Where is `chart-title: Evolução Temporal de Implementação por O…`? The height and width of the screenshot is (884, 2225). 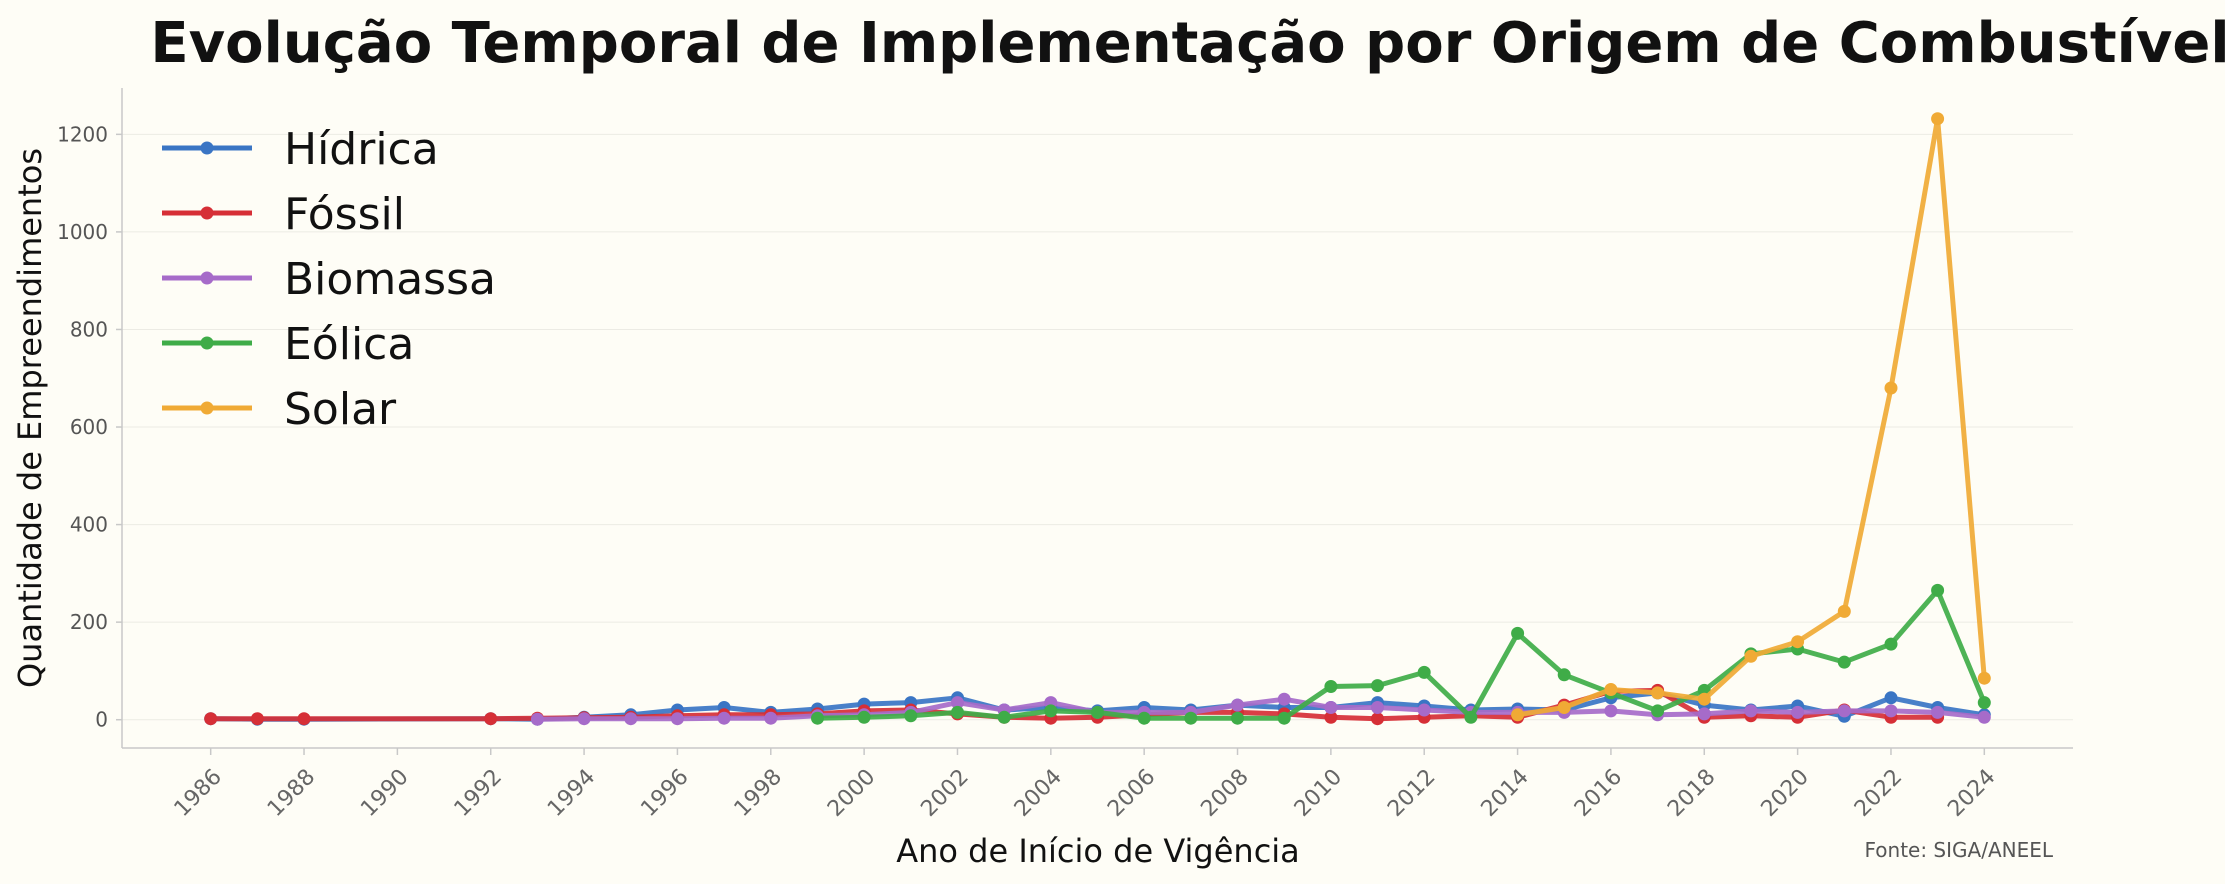
chart-title: Evolução Temporal de Implementação por O… is located at coordinates (1187, 43).